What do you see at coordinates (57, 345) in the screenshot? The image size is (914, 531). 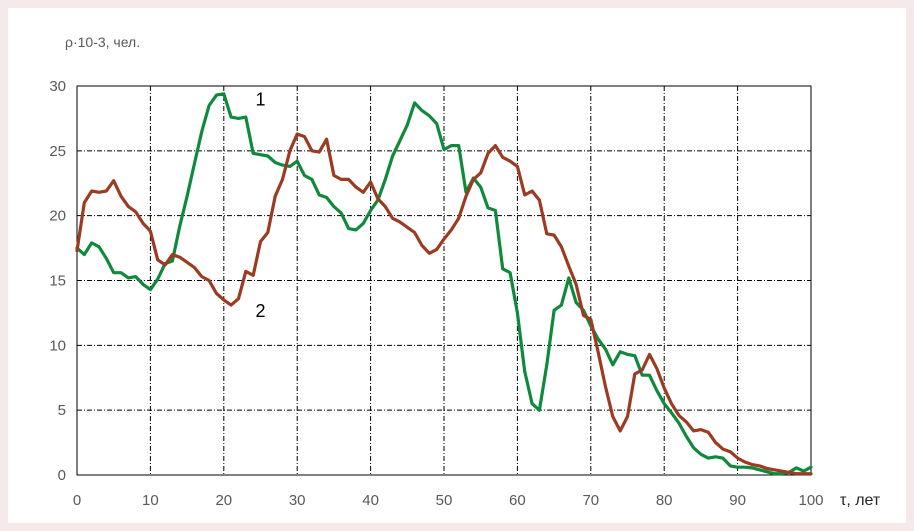 I see `y-tick-label: 10` at bounding box center [57, 345].